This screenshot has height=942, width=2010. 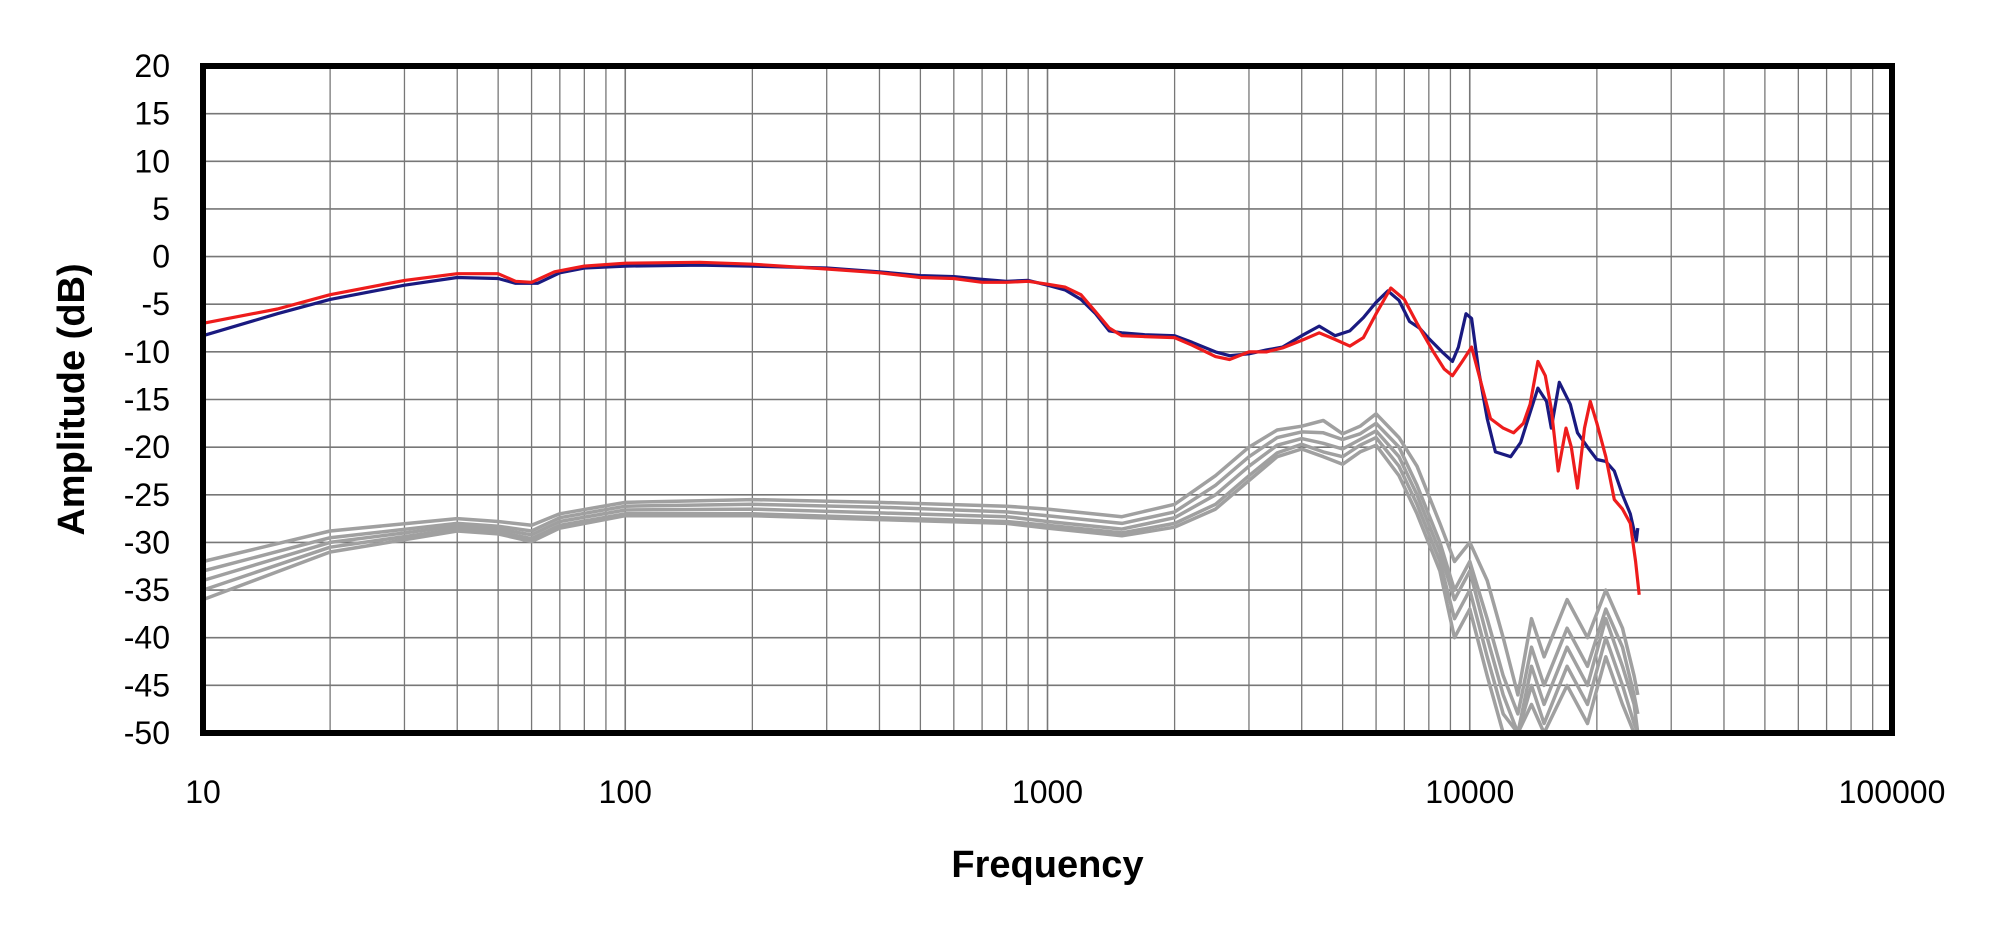 What do you see at coordinates (147, 590) in the screenshot?
I see `y-tick-label: -35` at bounding box center [147, 590].